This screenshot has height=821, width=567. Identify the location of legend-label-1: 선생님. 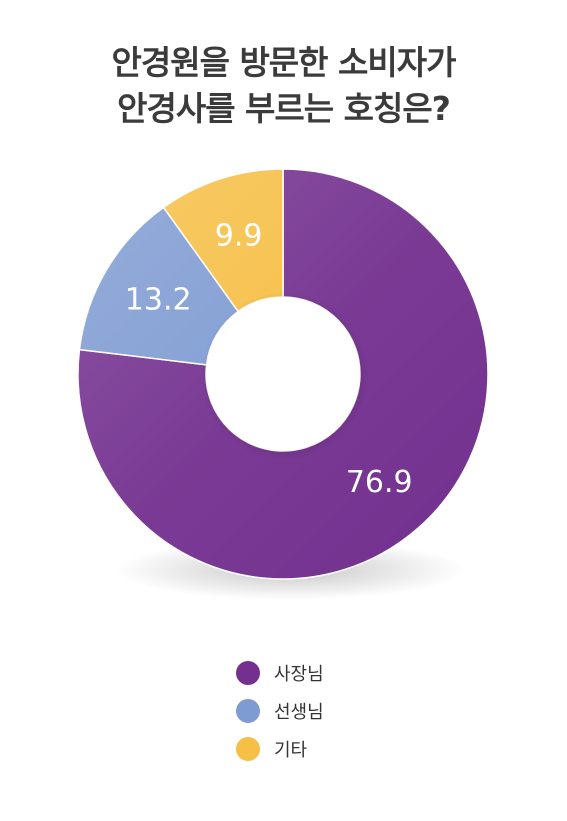
(299, 712).